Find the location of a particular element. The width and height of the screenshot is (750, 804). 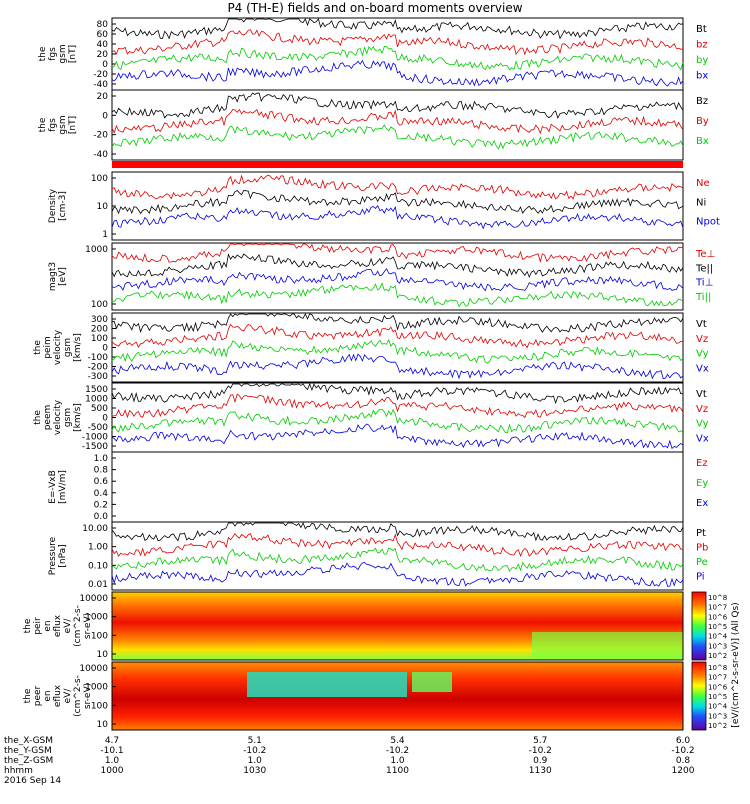

y-axis-label-line: eV/ is located at coordinates (68, 696).